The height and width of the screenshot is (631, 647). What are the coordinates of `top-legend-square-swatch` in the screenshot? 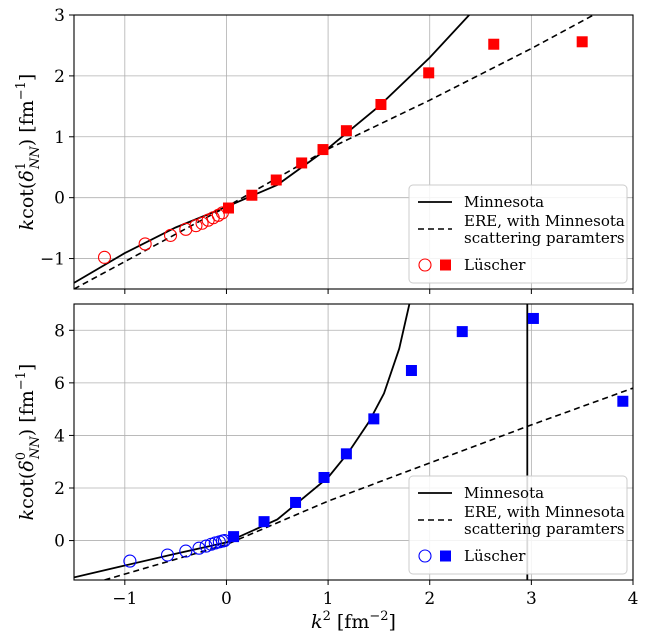 It's located at (445, 265).